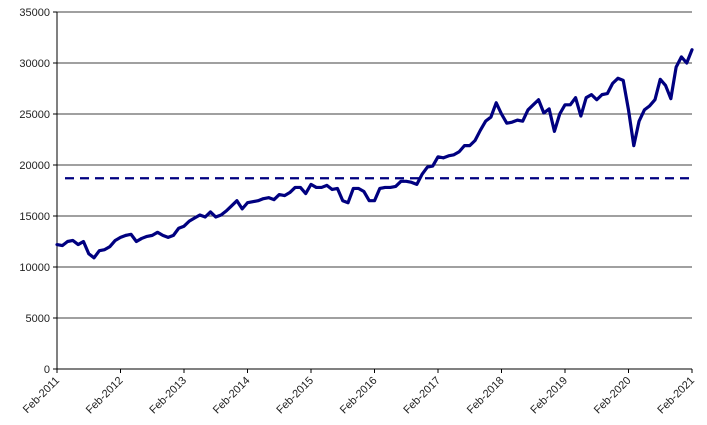 This screenshot has width=707, height=425. I want to click on y-tick-label: 25000, so click(34, 115).